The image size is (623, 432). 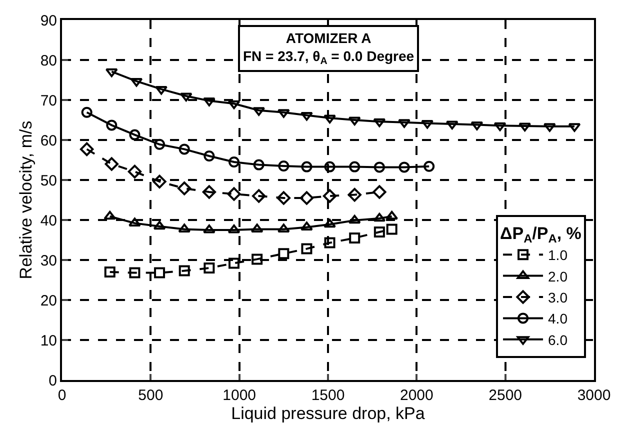 I want to click on legend-label: 2.0, so click(x=558, y=276).